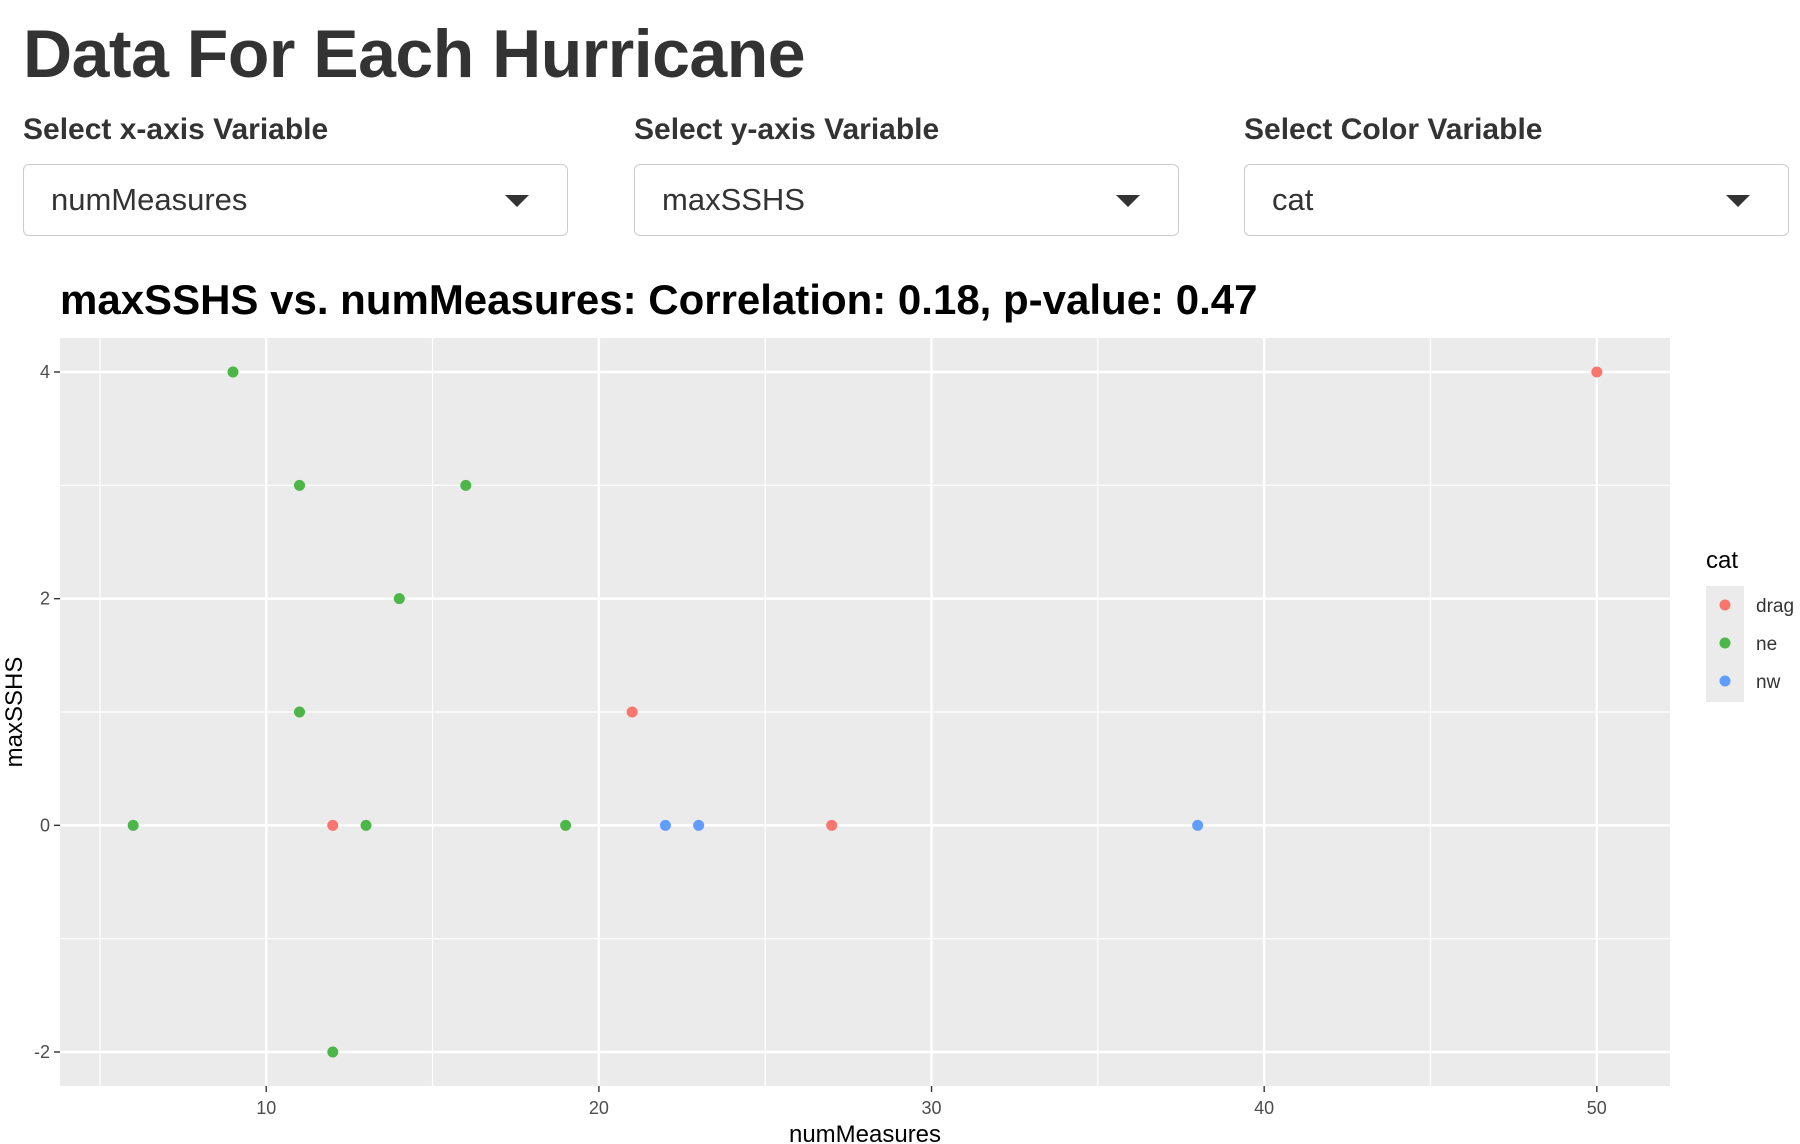  What do you see at coordinates (1293, 199) in the screenshot?
I see `color-selected-value: cat` at bounding box center [1293, 199].